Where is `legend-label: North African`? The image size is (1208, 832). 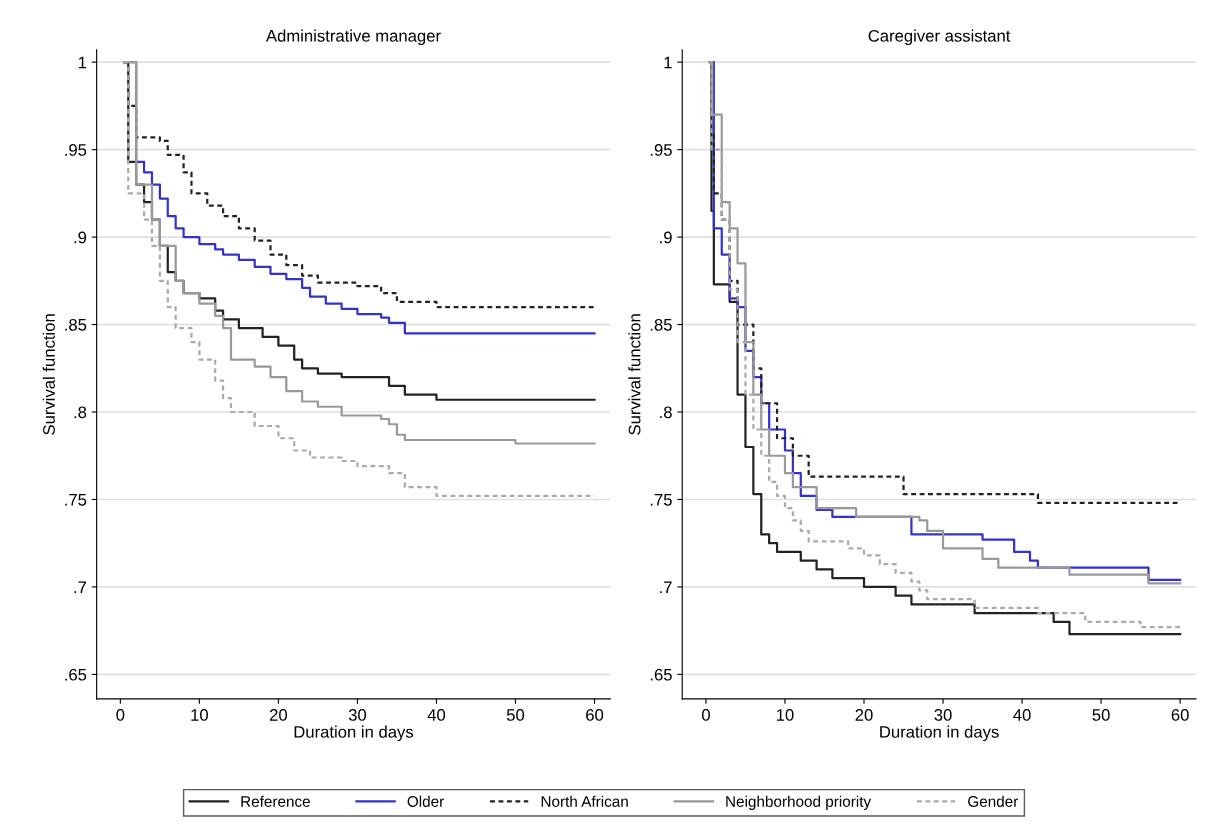 legend-label: North African is located at coordinates (584, 801).